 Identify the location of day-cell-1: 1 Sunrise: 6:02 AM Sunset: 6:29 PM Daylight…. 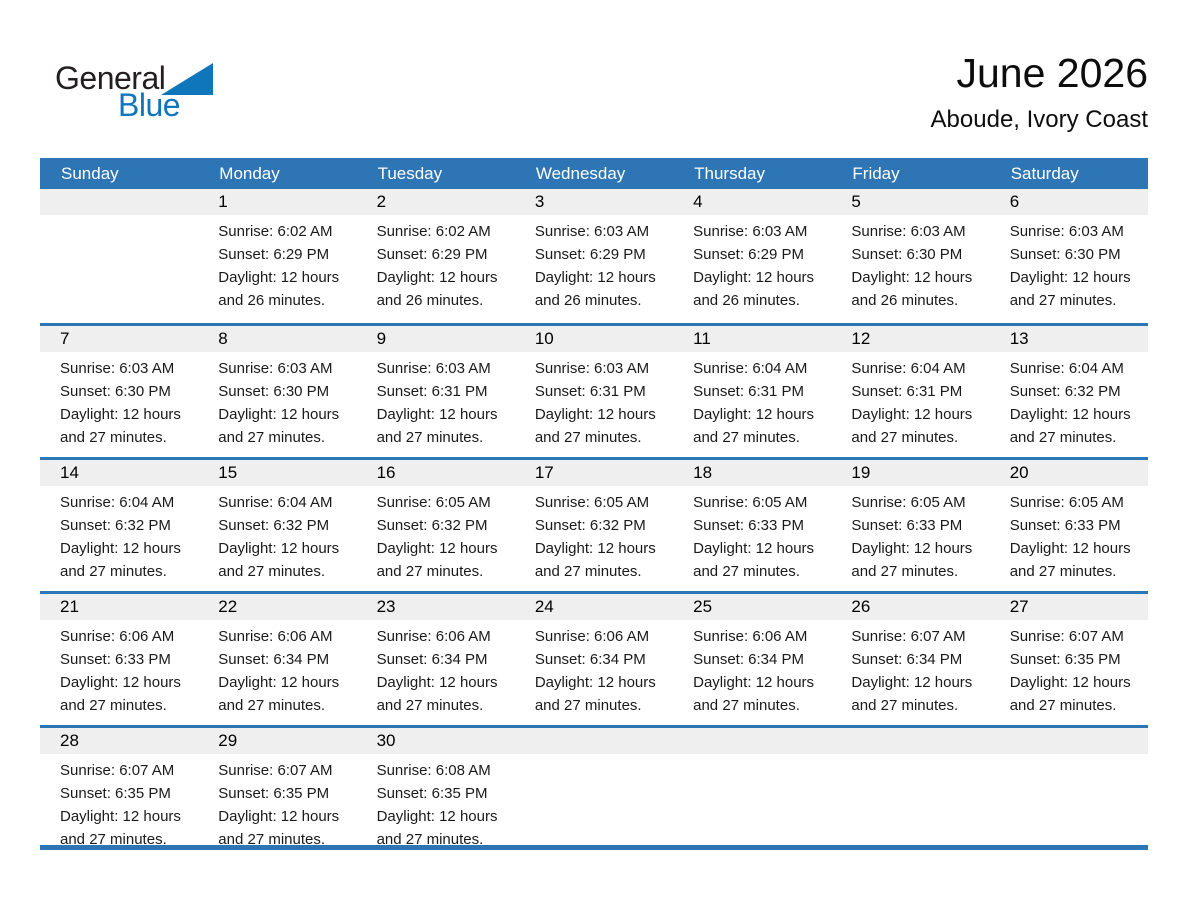
(277, 256).